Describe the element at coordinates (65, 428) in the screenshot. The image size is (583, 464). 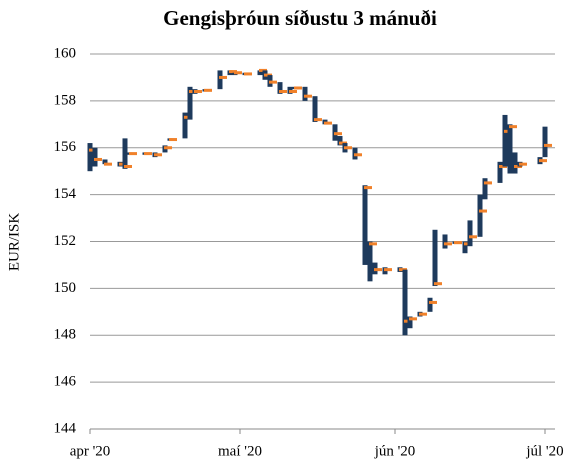
I see `y-tick-label: 144` at that location.